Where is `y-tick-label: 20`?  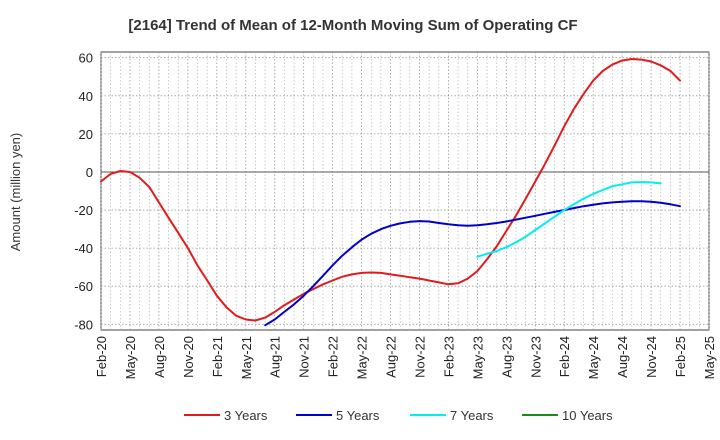 y-tick-label: 20 is located at coordinates (86, 134).